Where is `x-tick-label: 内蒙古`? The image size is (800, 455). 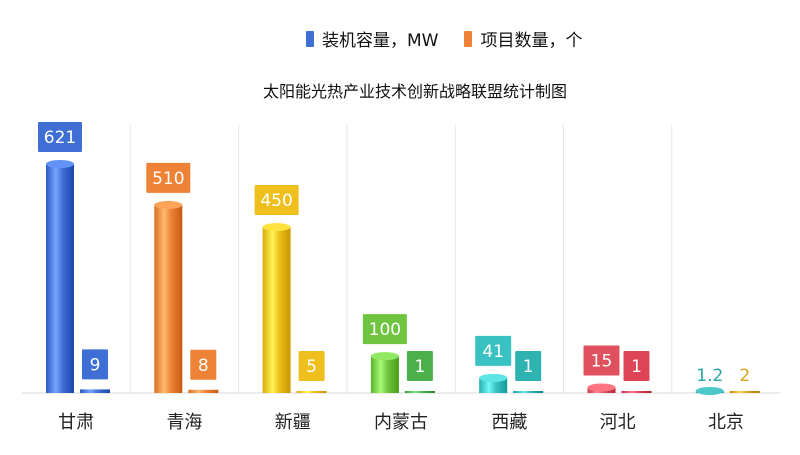
x-tick-label: 内蒙古 is located at coordinates (401, 422).